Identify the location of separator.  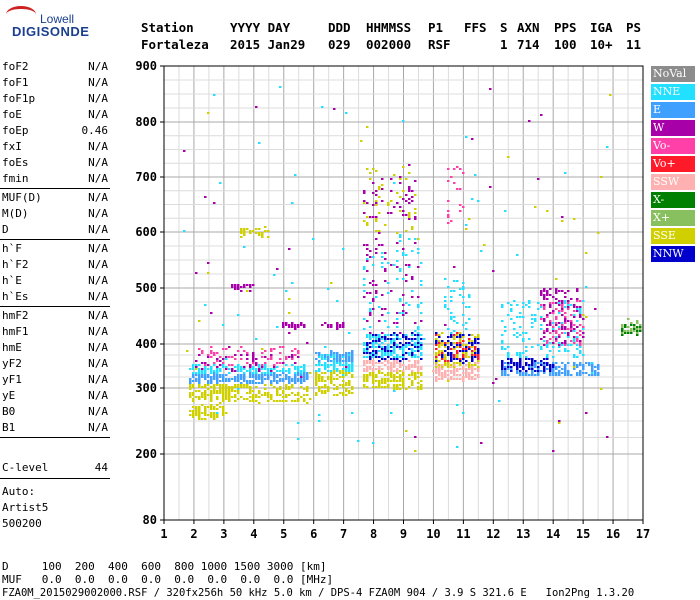
(55, 239).